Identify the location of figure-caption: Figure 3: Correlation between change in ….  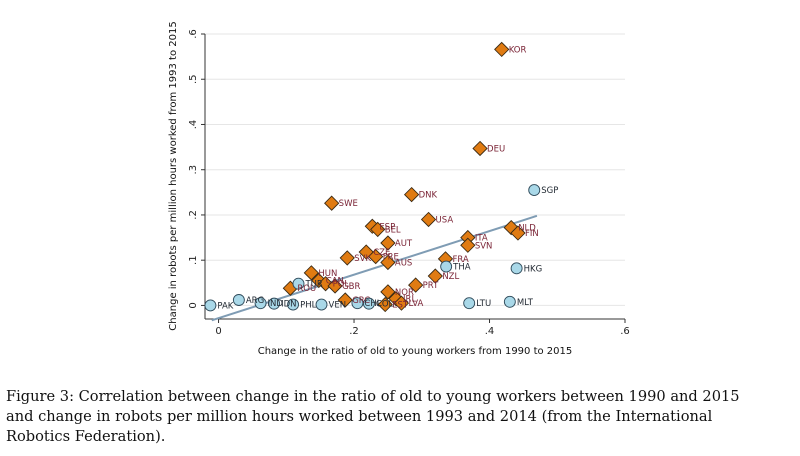
(401, 417).